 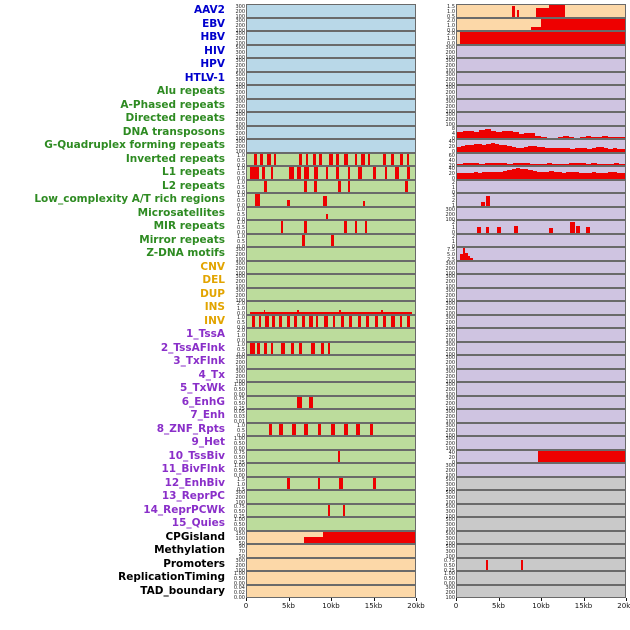 I want to click on track-row: CNV 300 200 100 300 200 100, so click(x=315, y=268).